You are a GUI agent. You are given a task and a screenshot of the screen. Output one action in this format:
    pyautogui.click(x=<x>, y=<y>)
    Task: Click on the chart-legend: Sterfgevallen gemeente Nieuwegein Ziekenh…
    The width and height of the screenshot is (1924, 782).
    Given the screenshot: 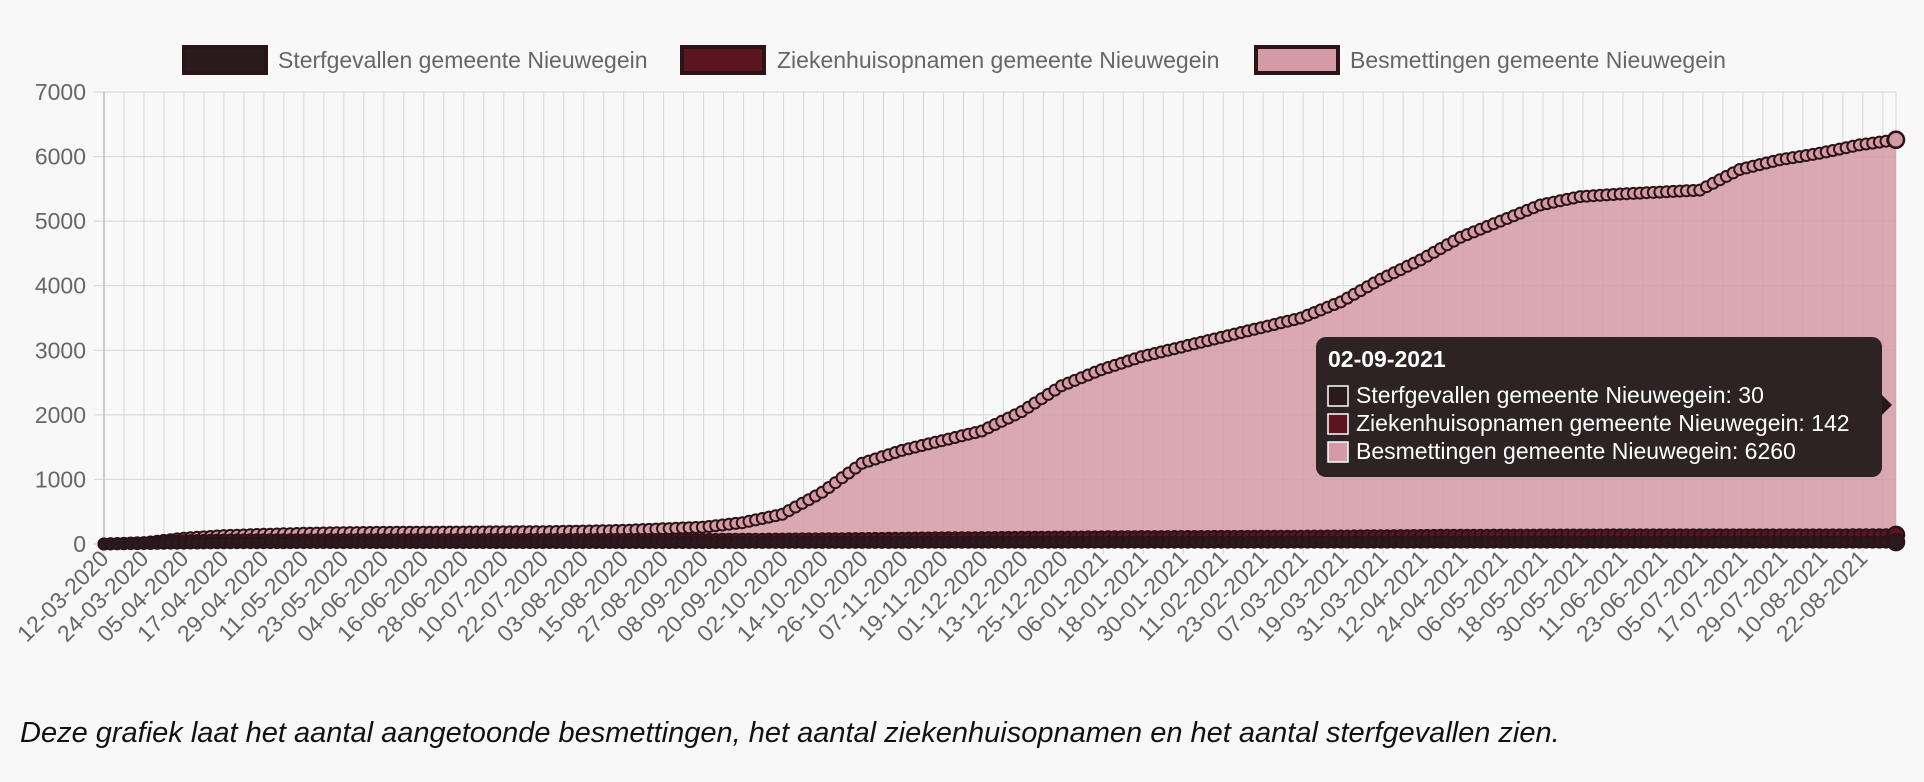 What is the action you would take?
    pyautogui.click(x=954, y=60)
    